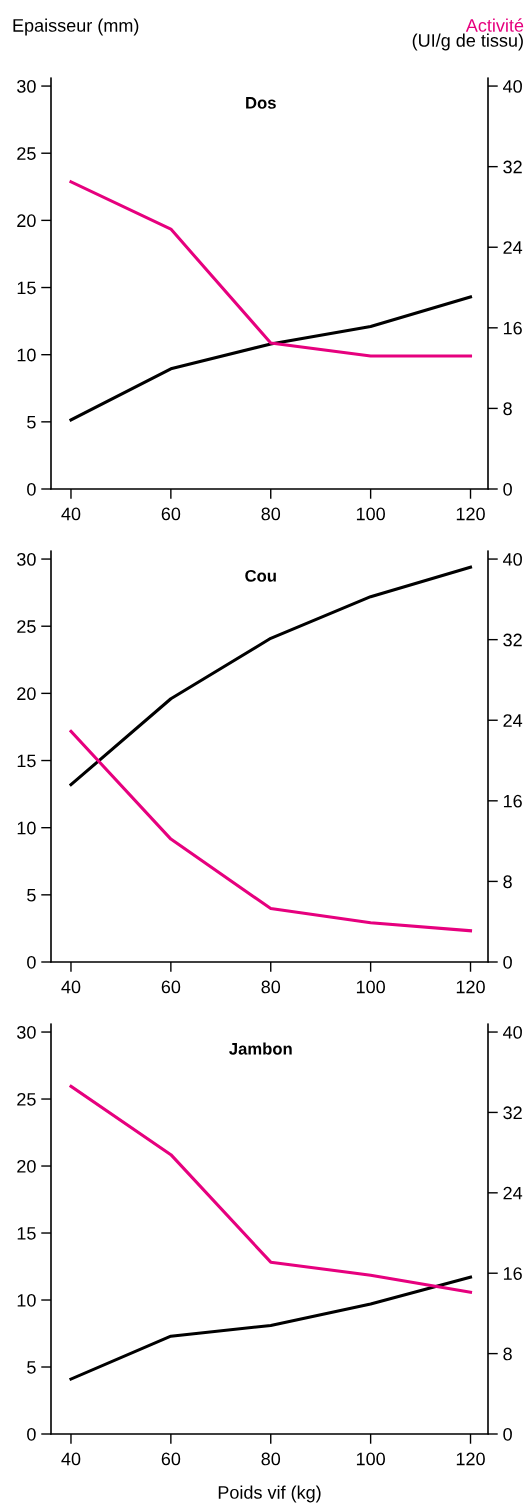 The width and height of the screenshot is (532, 1506). I want to click on text: Dos, so click(261, 103).